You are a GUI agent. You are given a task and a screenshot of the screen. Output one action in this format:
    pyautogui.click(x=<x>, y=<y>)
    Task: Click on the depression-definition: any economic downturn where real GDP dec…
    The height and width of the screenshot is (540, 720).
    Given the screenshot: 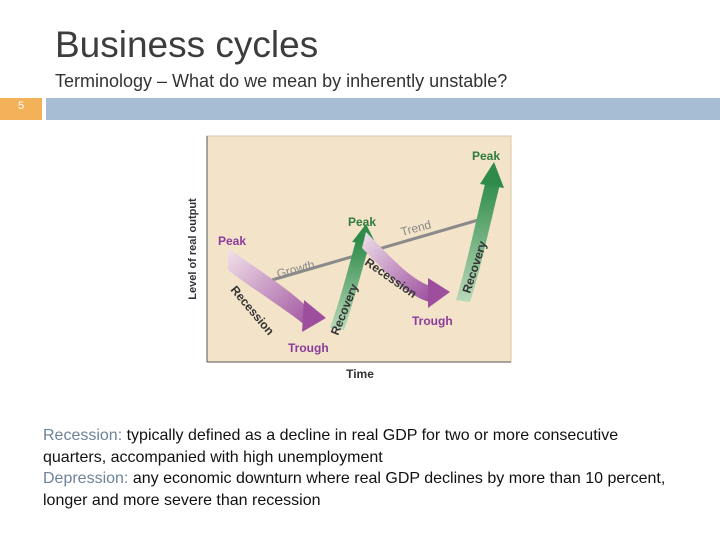 What is the action you would take?
    pyautogui.click(x=354, y=489)
    